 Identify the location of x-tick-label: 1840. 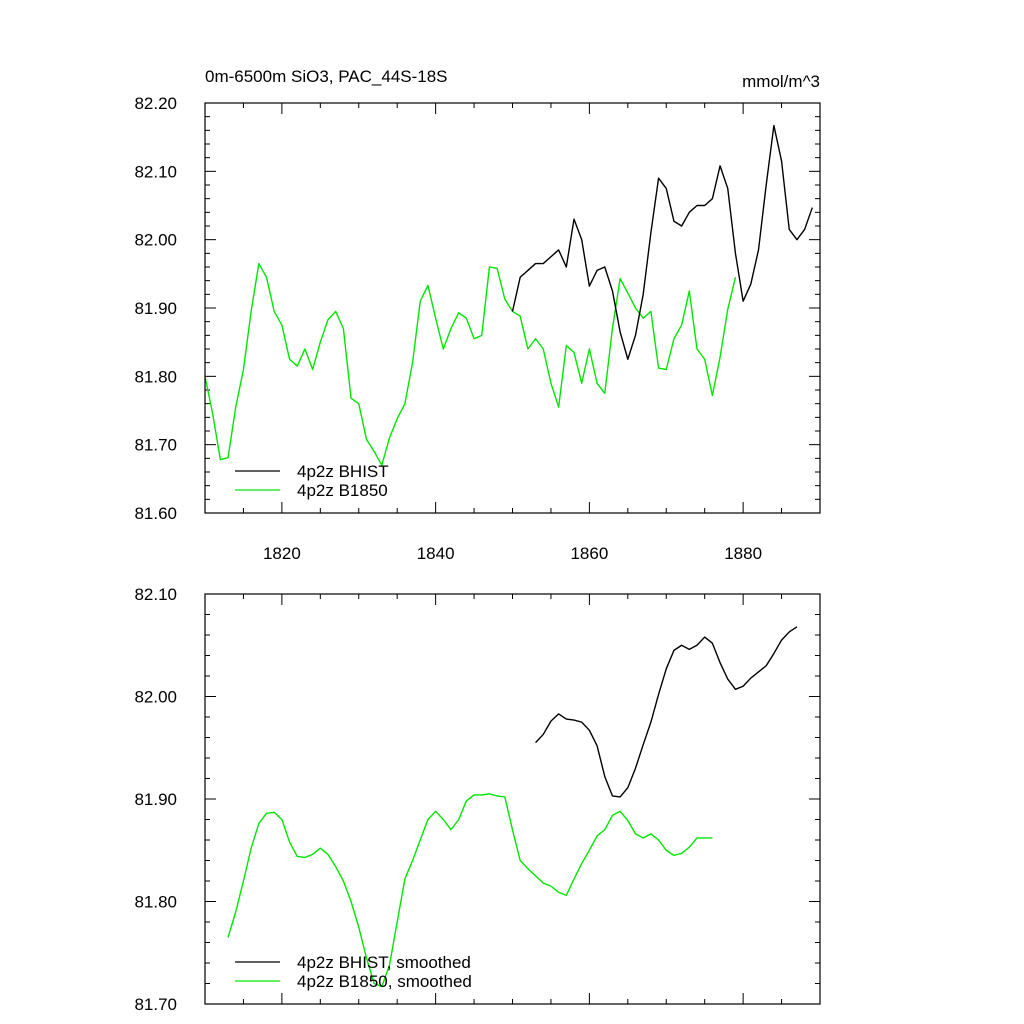
(436, 553).